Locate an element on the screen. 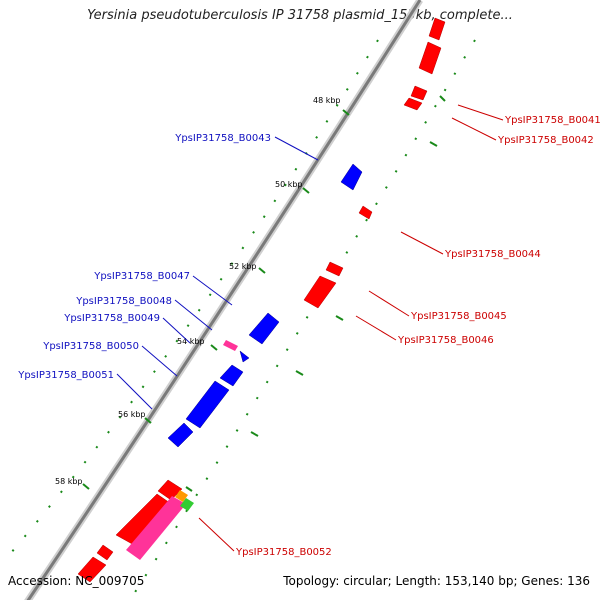 This screenshot has height=600, width=600. gene-label: YpsIP31758_B0052 is located at coordinates (283, 552).